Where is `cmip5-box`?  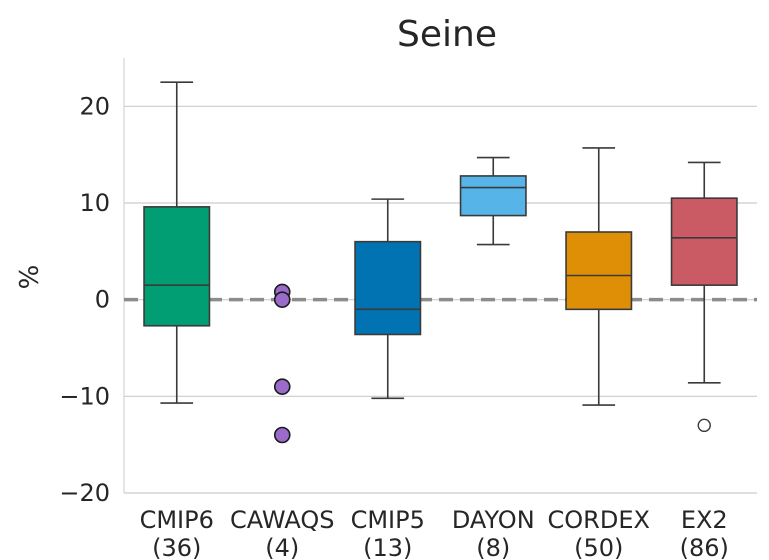 cmip5-box is located at coordinates (388, 288).